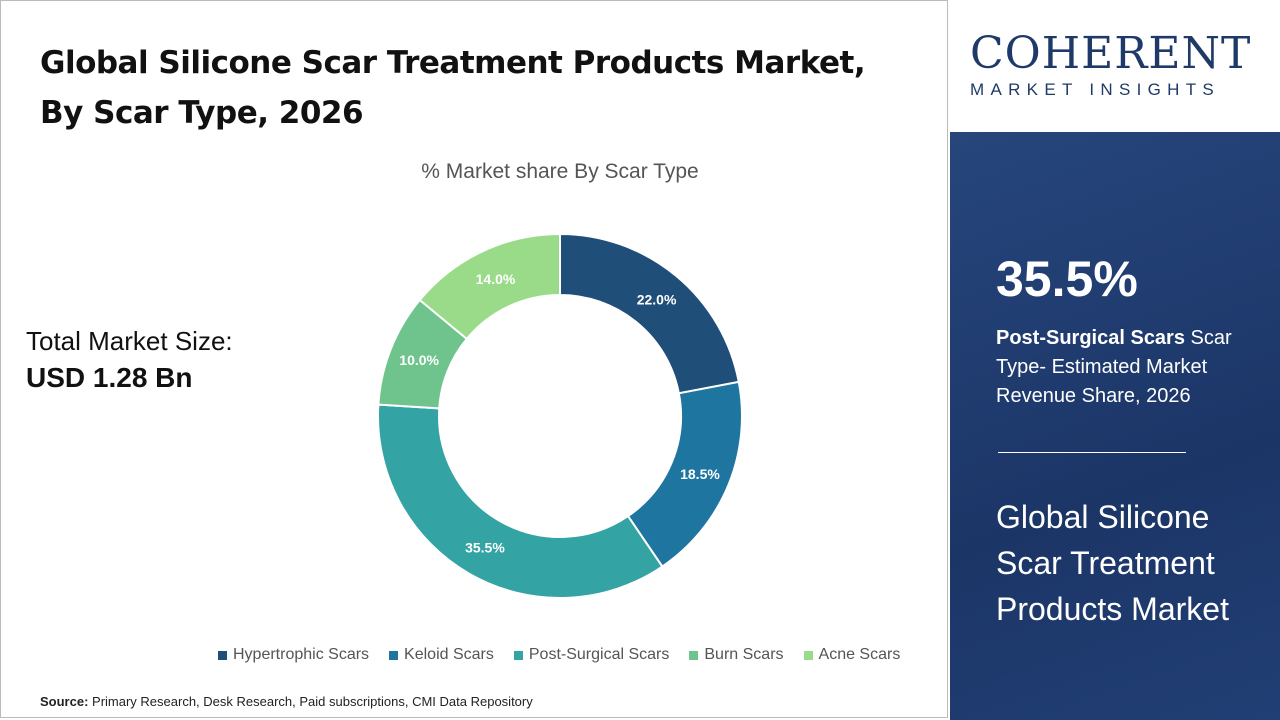 Image resolution: width=1280 pixels, height=720 pixels. I want to click on company-logo: COHERENT MARKET INSIGHTS, so click(1115, 66).